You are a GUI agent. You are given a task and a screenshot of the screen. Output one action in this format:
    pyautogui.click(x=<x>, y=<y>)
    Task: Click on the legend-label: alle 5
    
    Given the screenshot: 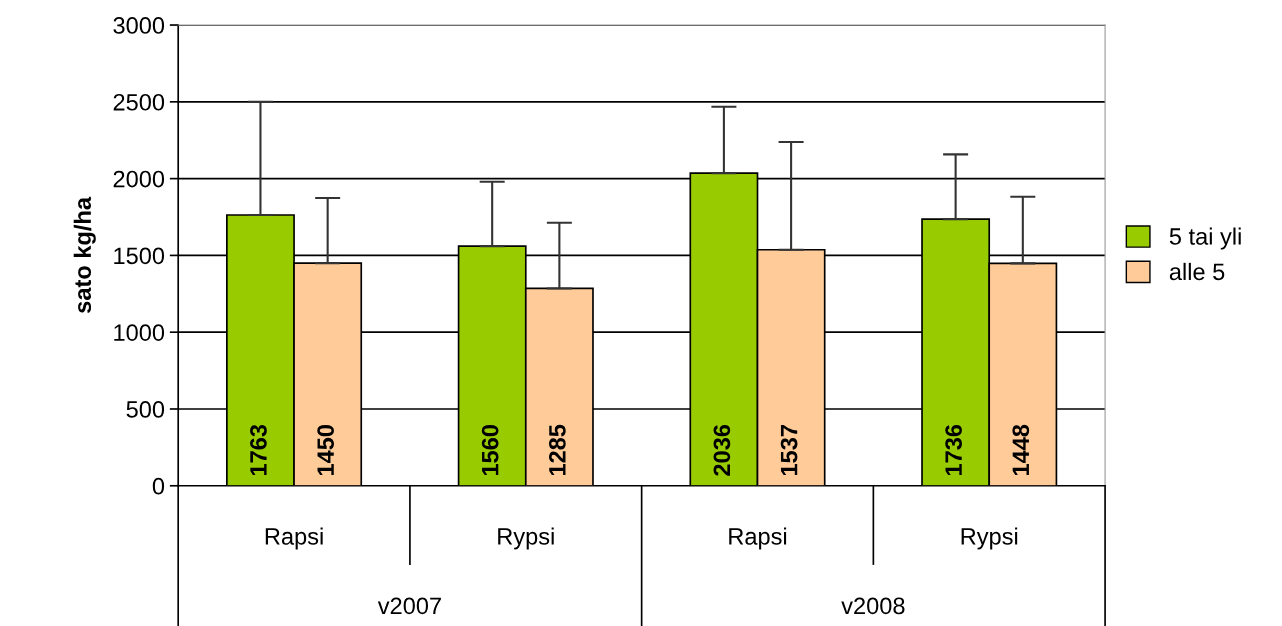 What is the action you would take?
    pyautogui.click(x=1197, y=271)
    